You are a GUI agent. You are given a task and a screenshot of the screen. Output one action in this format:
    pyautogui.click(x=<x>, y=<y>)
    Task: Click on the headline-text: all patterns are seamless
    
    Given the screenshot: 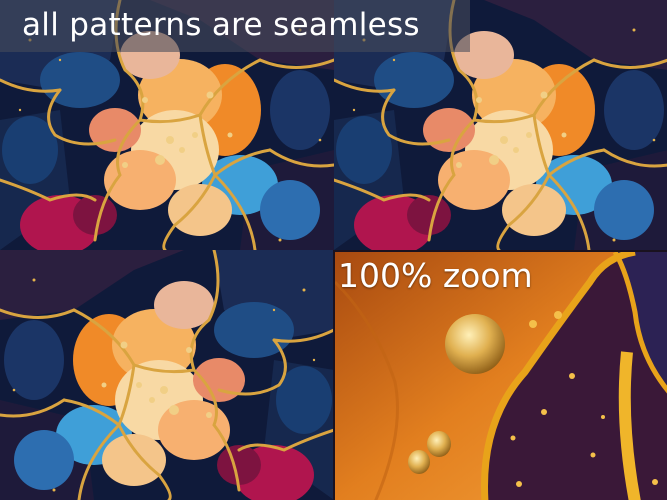 What is the action you would take?
    pyautogui.click(x=221, y=25)
    